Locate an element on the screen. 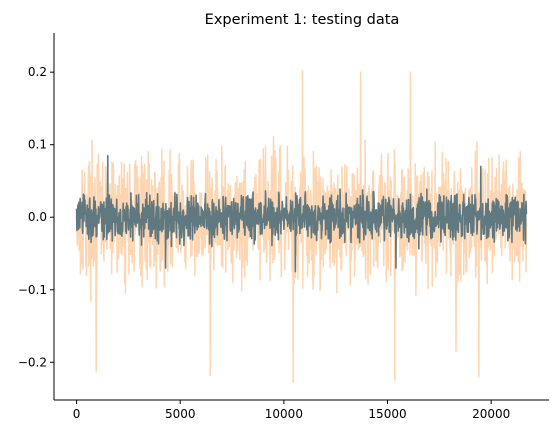  chart-title: Experiment 1: testing data is located at coordinates (302, 20).